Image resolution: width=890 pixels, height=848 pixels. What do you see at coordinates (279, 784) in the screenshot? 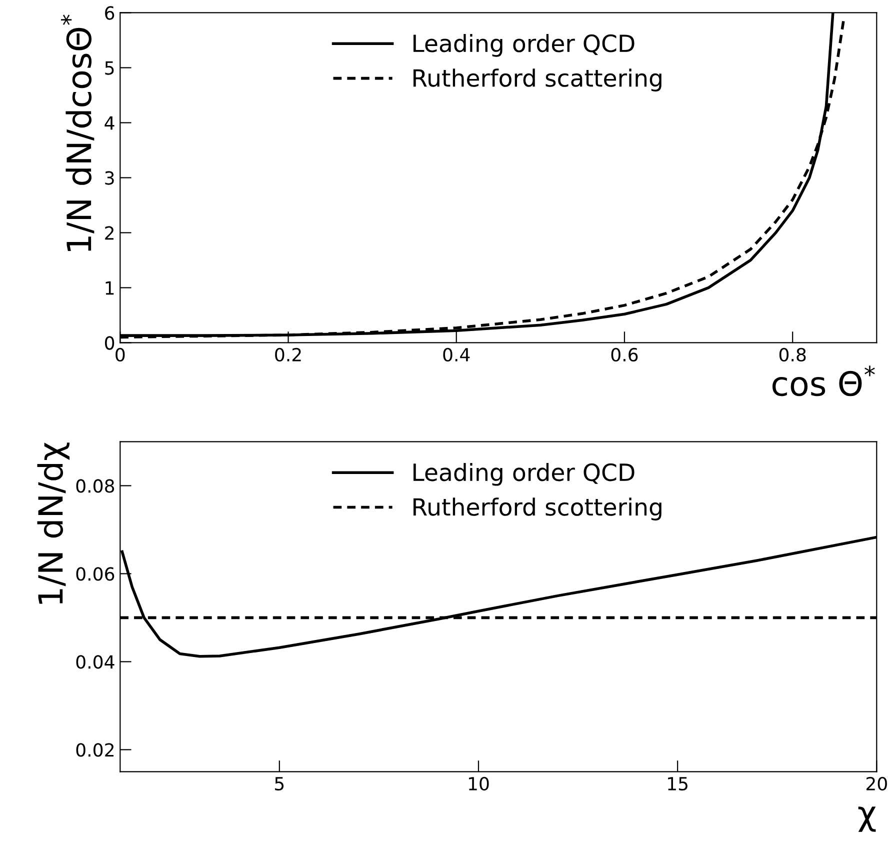
I see `x-tick-label: 5` at bounding box center [279, 784].